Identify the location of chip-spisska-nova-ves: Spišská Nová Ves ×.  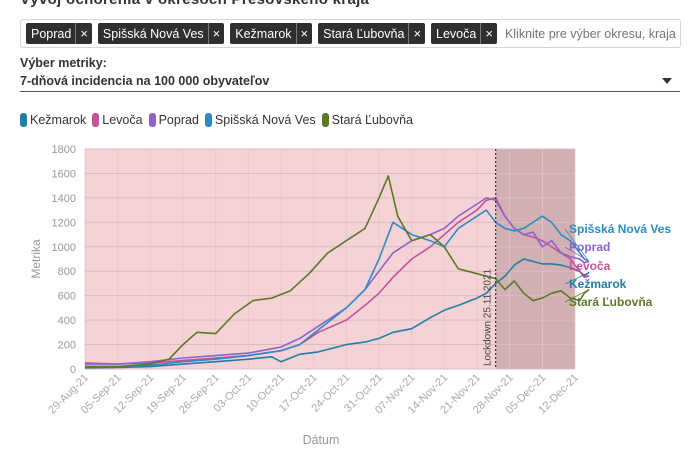
(161, 33).